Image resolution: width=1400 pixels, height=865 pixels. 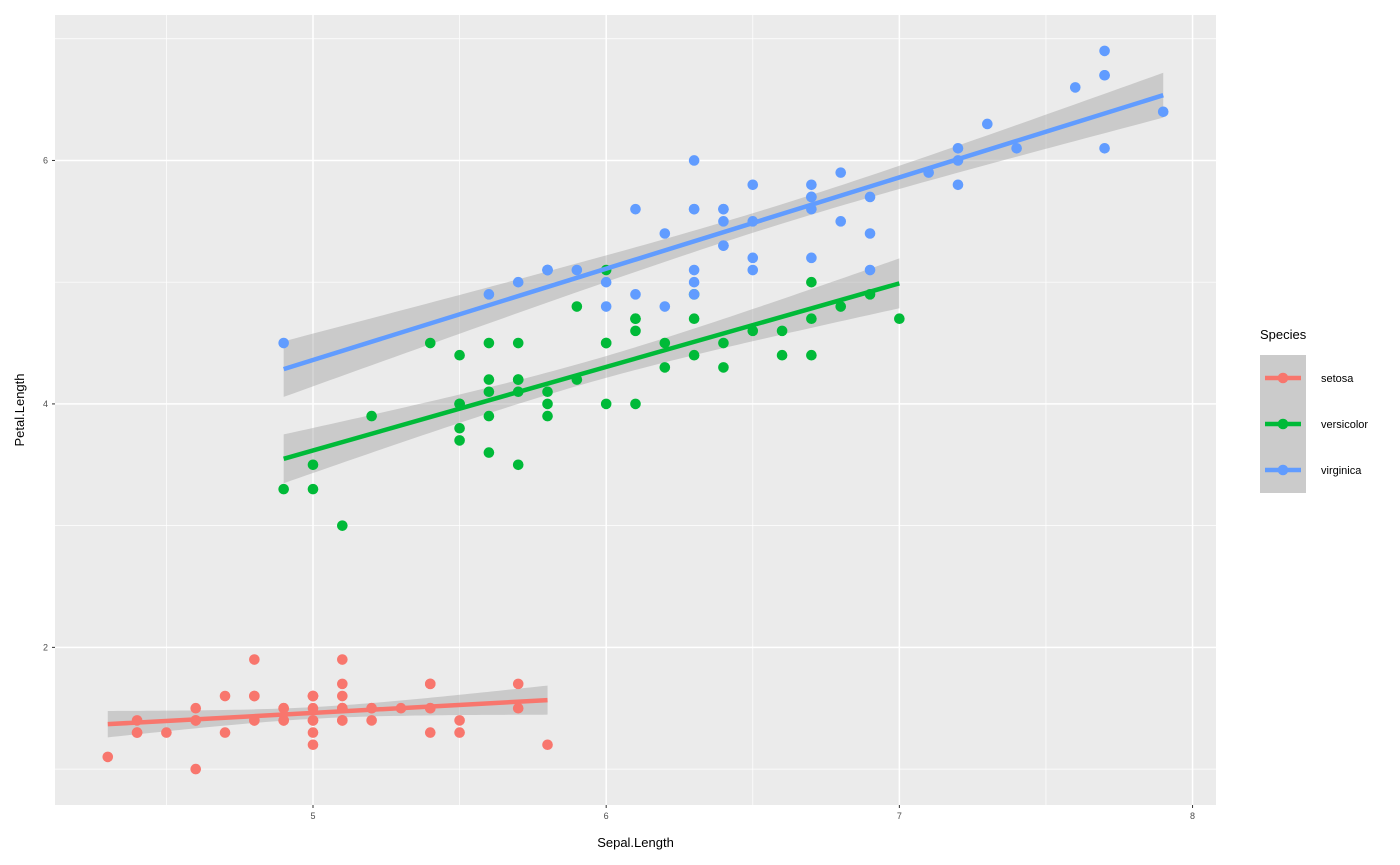 What do you see at coordinates (19, 409) in the screenshot?
I see `y-axis-title: Petal.Length` at bounding box center [19, 409].